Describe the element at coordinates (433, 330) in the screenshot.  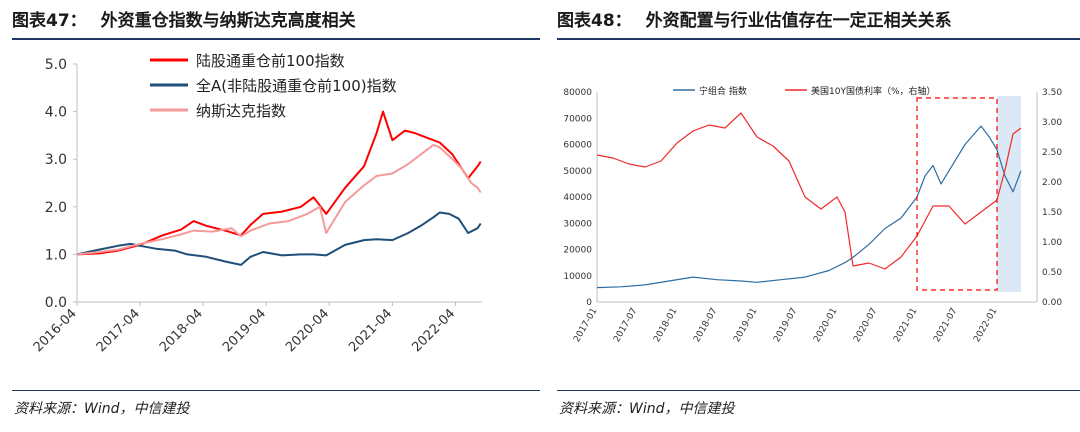
I see `x-tick-label: 2022-04` at that location.